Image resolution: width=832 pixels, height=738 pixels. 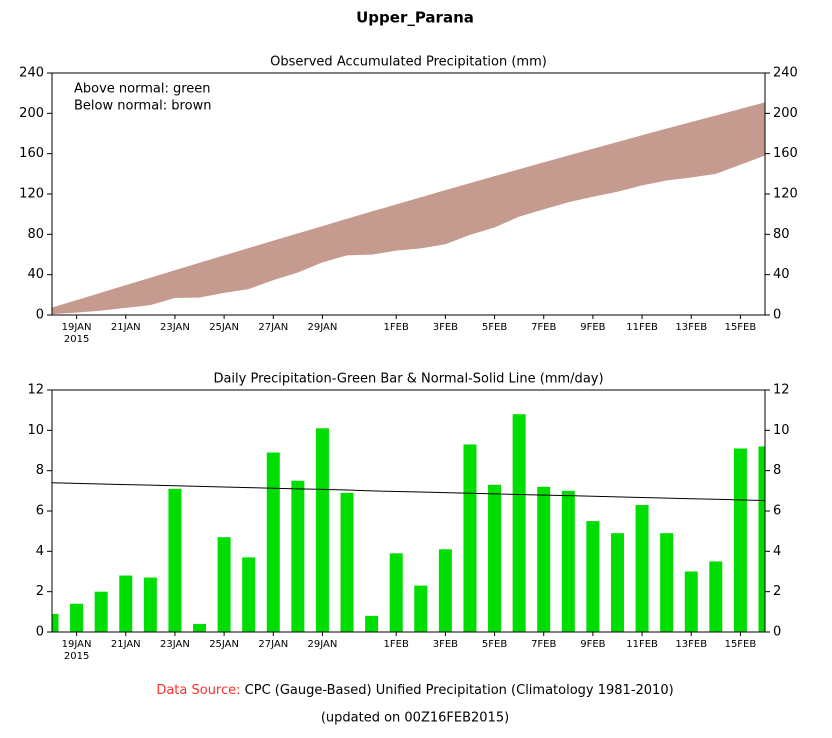 I want to click on chart-title: Observed Accumulated Precipitation (mm), so click(x=408, y=62).